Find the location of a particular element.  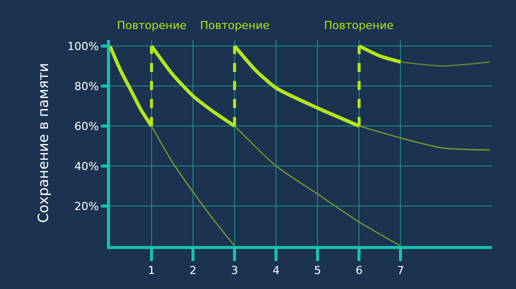

x-tick-label: 4 is located at coordinates (276, 271).